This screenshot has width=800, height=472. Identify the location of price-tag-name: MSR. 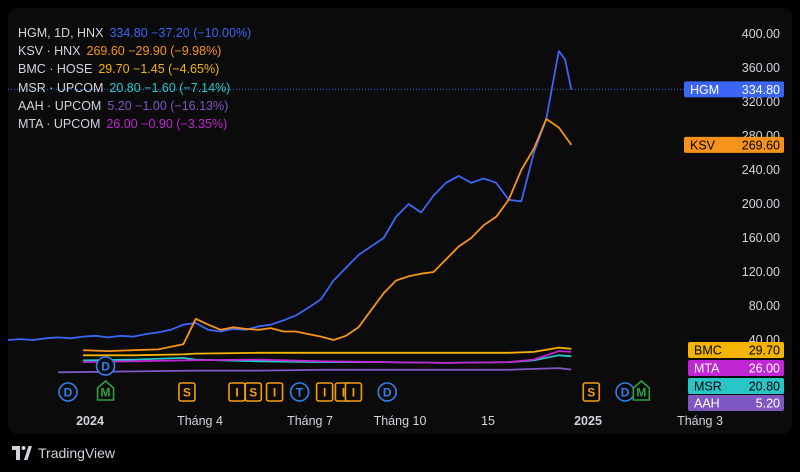
(708, 387).